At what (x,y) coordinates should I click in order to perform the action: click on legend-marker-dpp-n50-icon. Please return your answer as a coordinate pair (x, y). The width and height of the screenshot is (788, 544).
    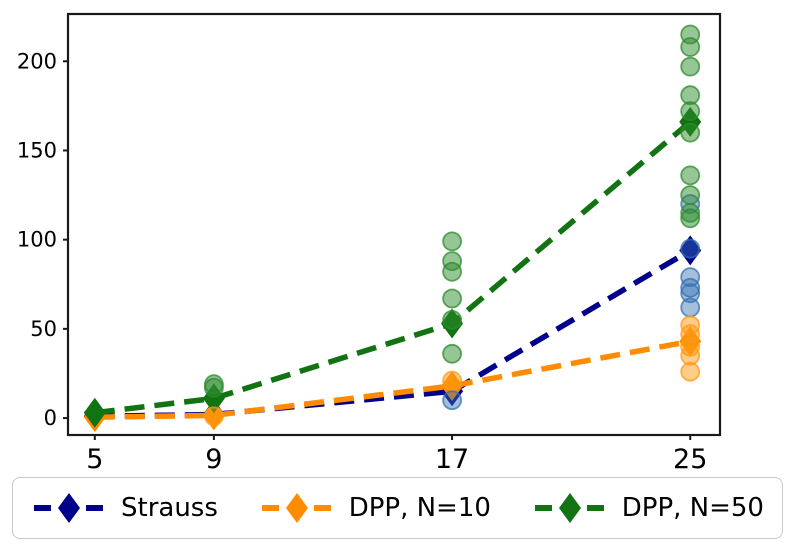
    Looking at the image, I should click on (569, 508).